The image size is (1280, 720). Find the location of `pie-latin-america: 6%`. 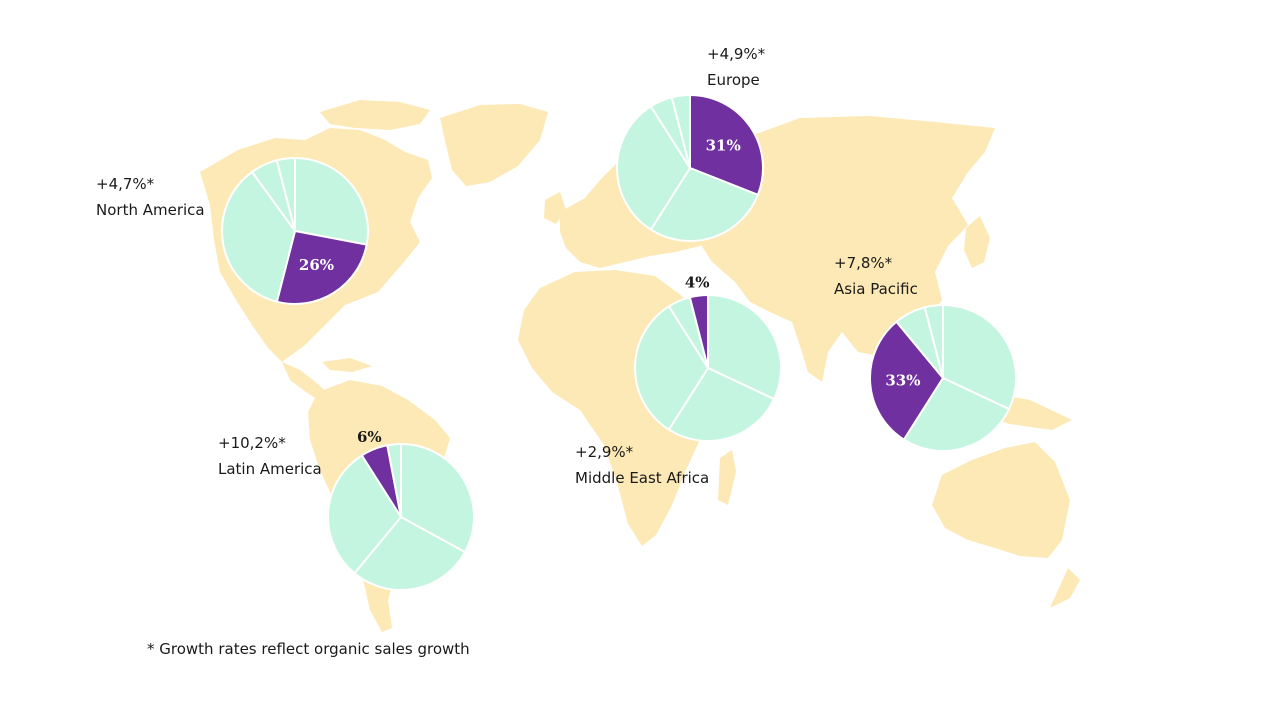

pie-latin-america: 6% is located at coordinates (401, 509).